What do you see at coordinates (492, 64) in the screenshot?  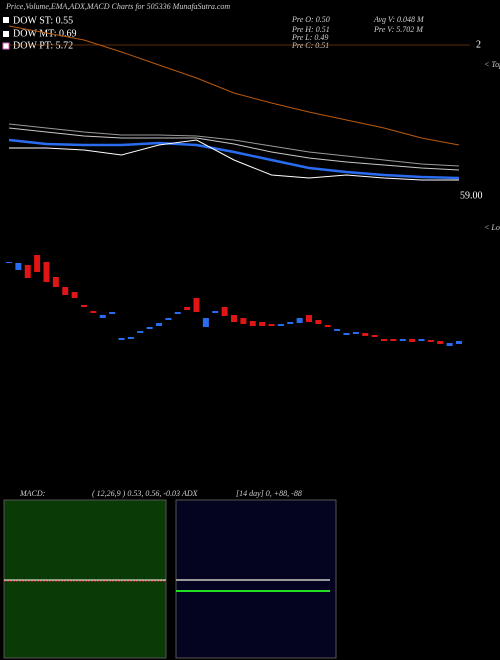 I see `tops-label: < Tops` at bounding box center [492, 64].